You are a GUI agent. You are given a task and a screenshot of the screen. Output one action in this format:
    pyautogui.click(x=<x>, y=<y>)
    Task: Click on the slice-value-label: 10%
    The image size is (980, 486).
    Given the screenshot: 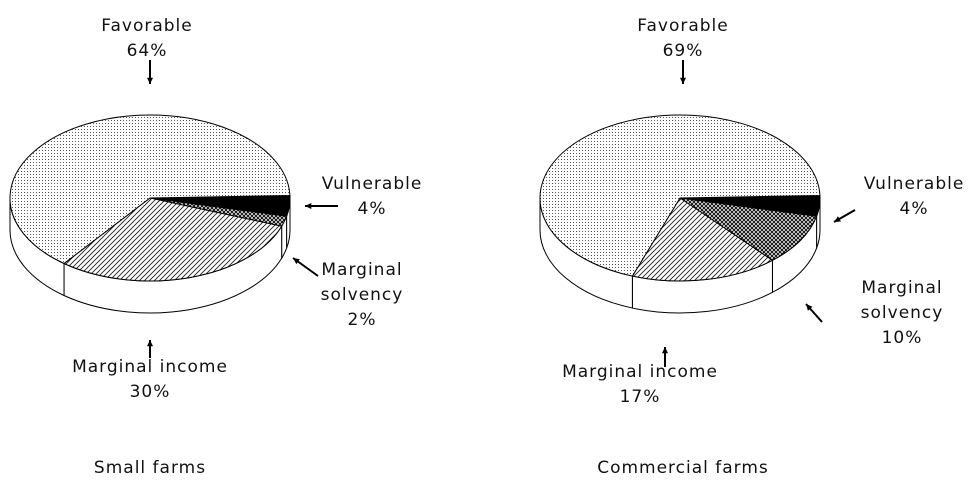 What is the action you would take?
    pyautogui.click(x=902, y=338)
    